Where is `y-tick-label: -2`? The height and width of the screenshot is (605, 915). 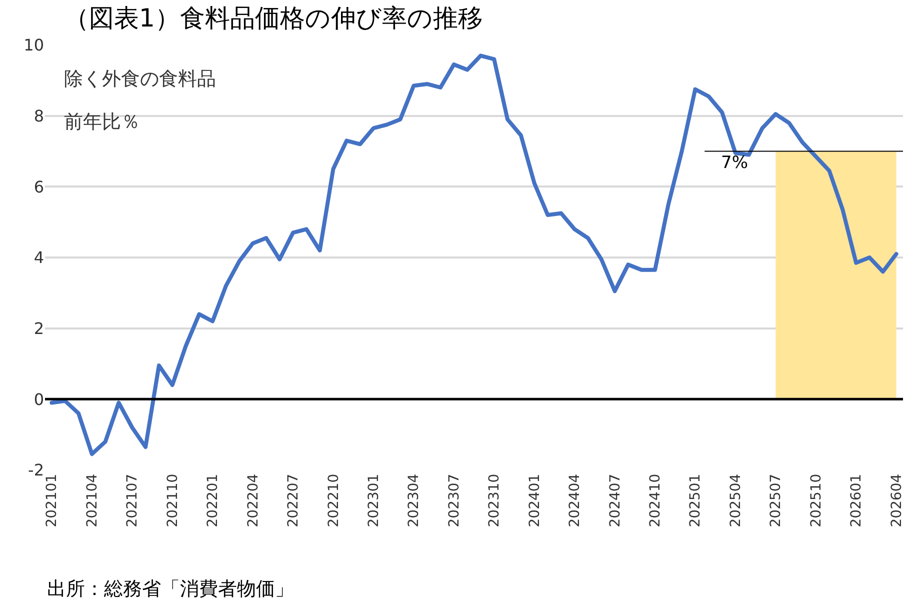
y-tick-label: -2 is located at coordinates (36, 470).